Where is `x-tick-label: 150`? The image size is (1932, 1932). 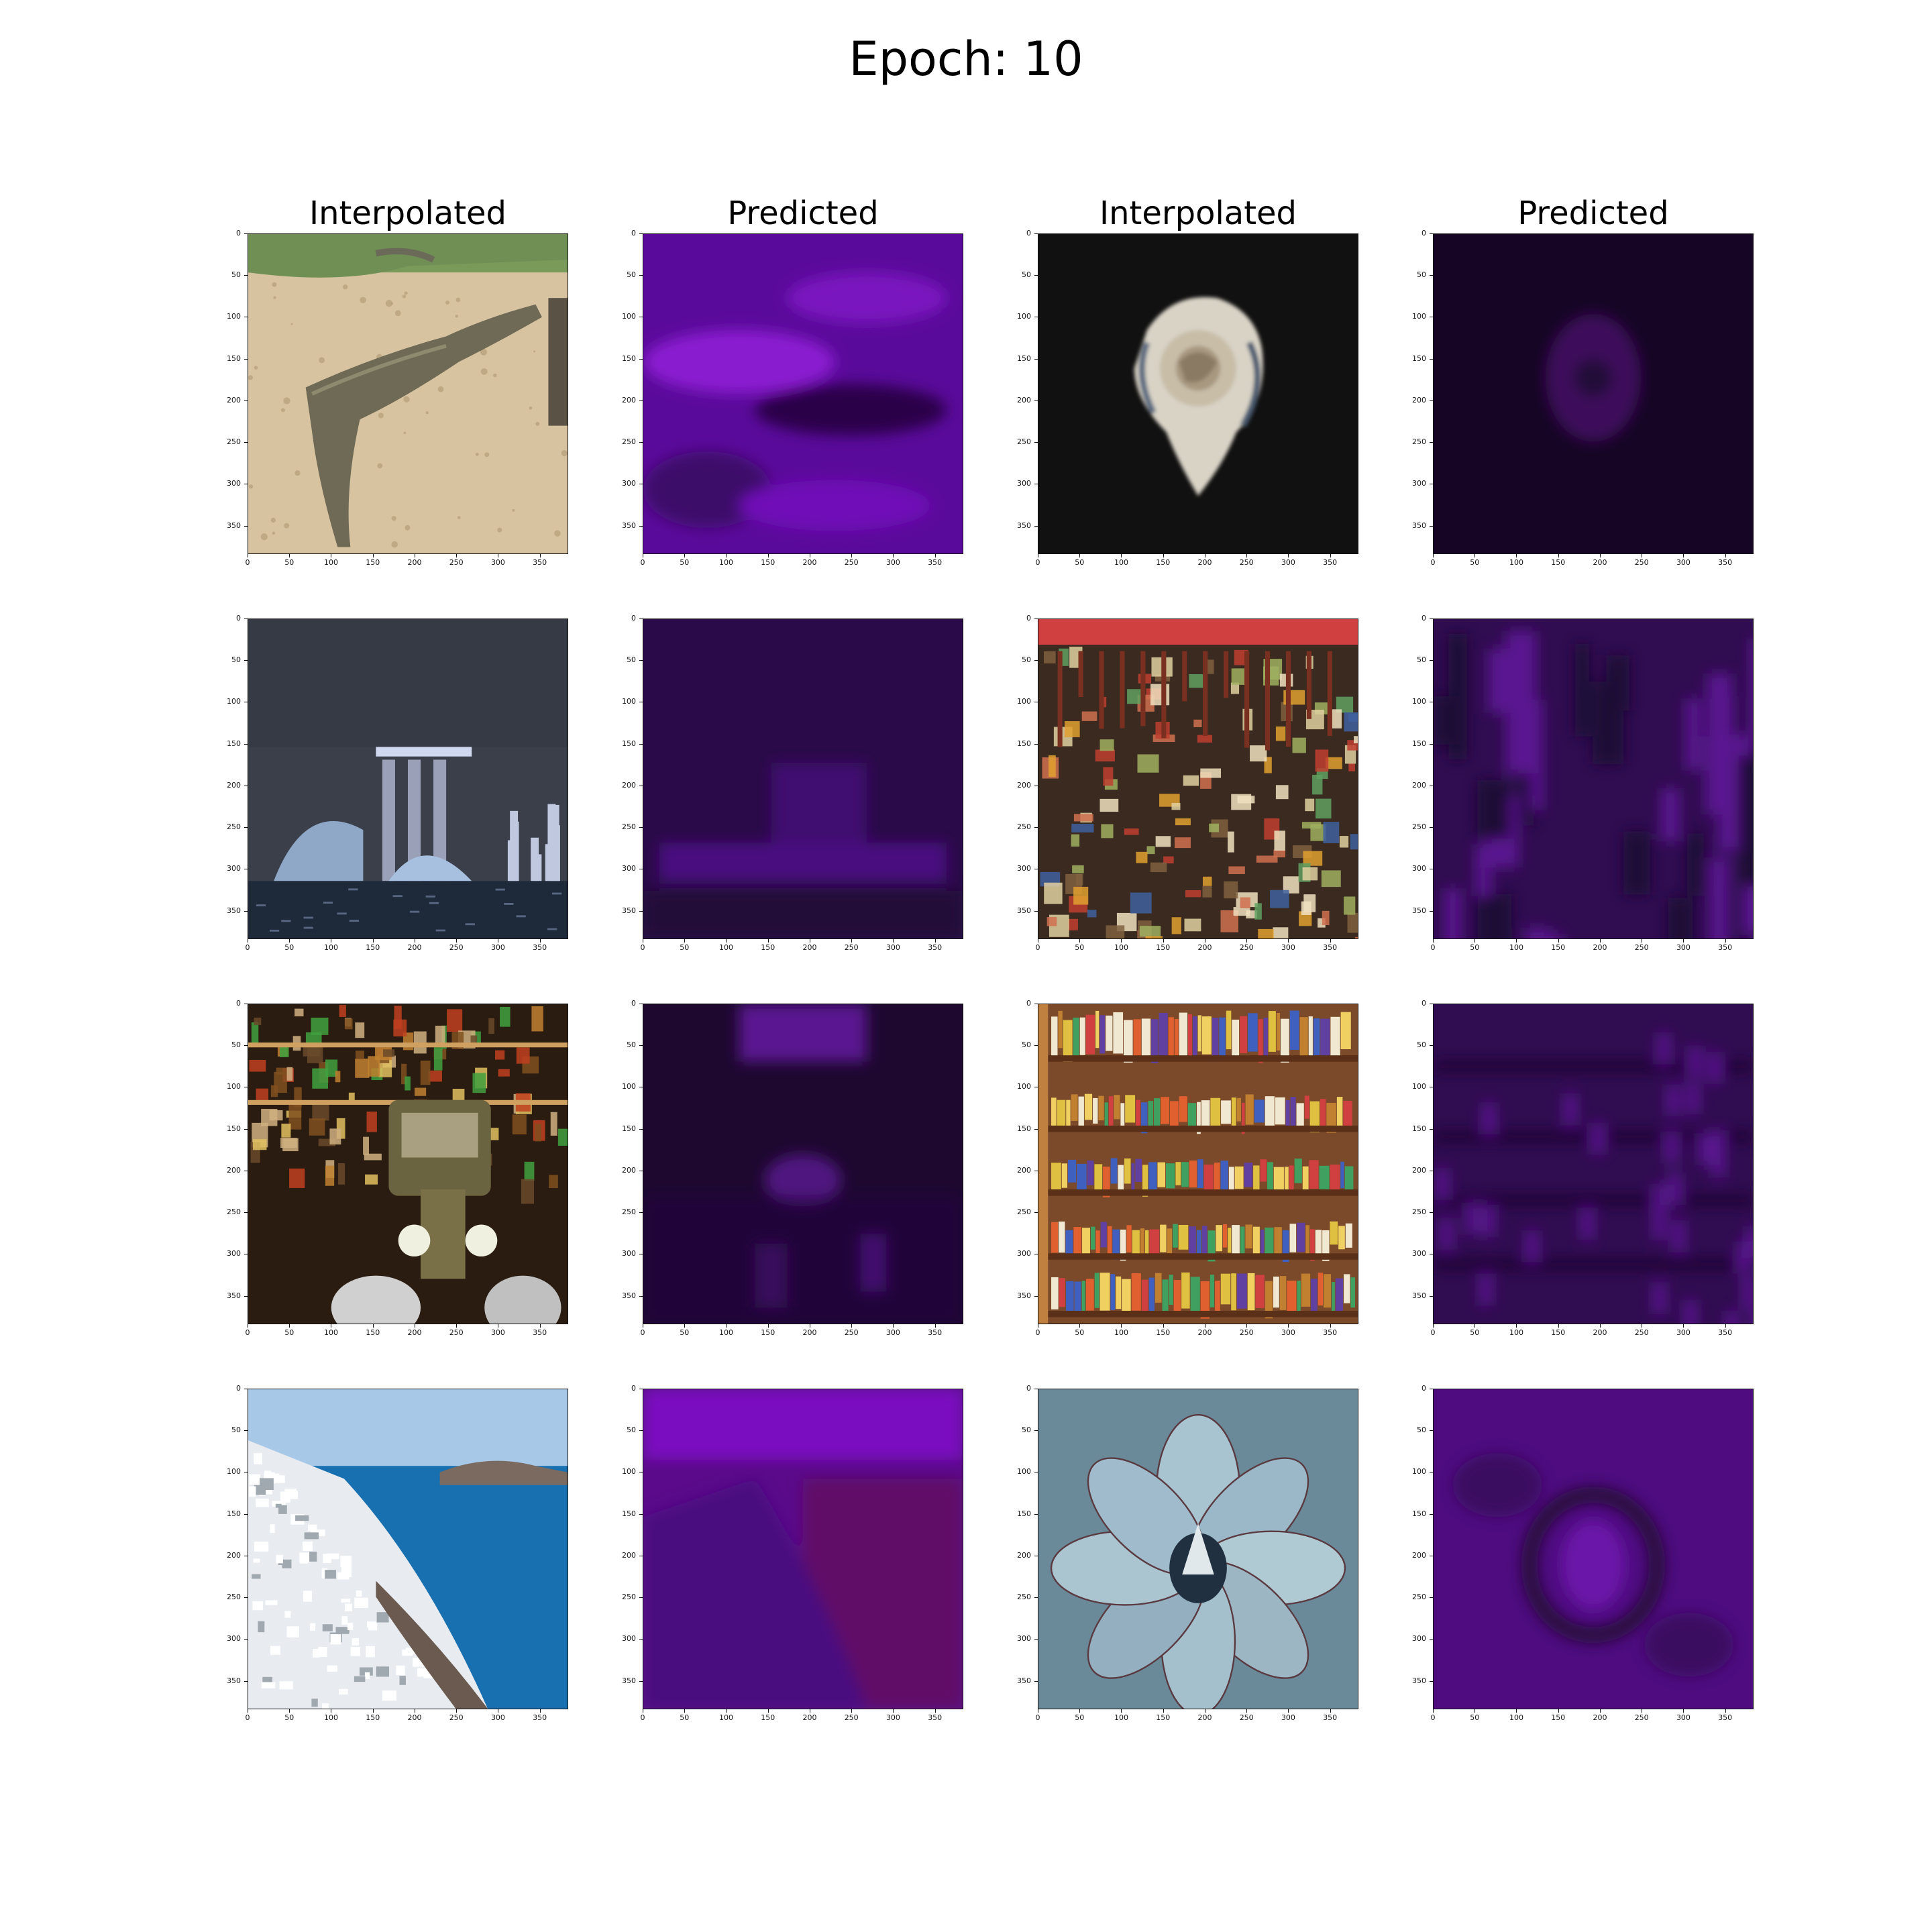 x-tick-label: 150 is located at coordinates (1558, 562).